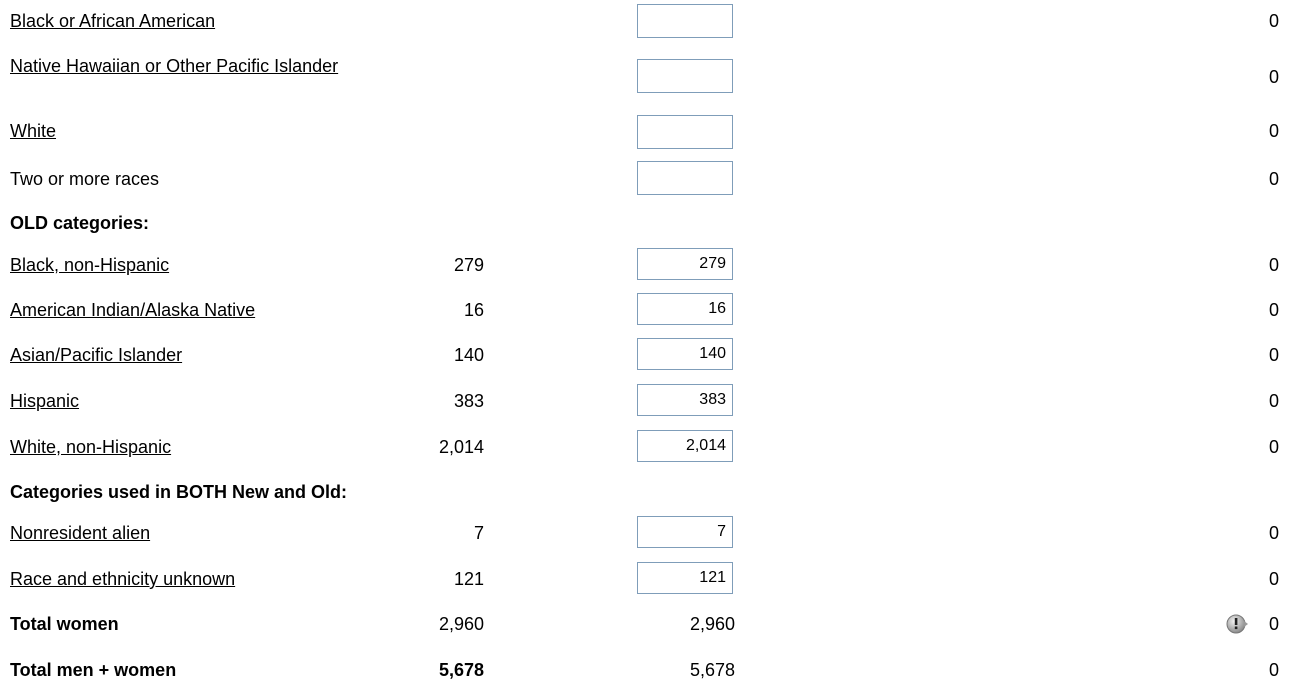 This screenshot has width=1291, height=696. I want to click on row-label: Black, non-Hispanic, so click(90, 265).